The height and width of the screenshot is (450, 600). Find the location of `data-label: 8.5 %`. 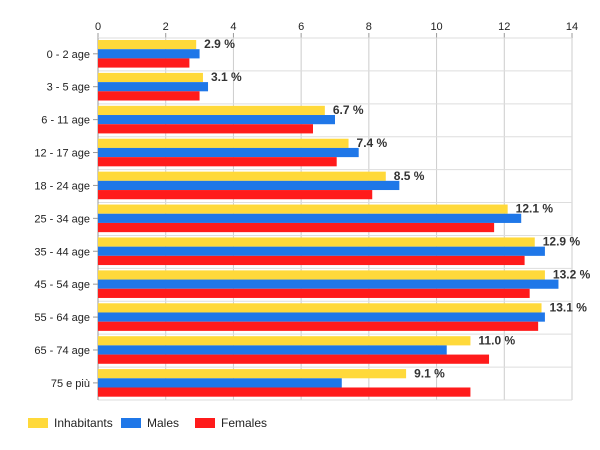

data-label: 8.5 % is located at coordinates (409, 176).